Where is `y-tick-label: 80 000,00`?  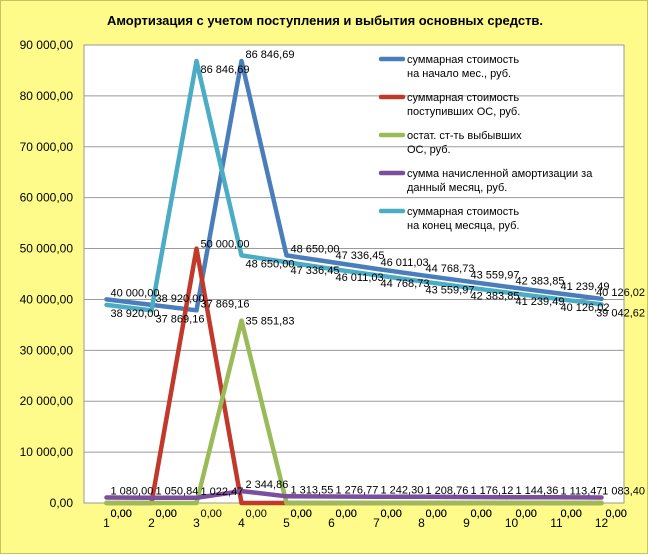
y-tick-label: 80 000,00 is located at coordinates (47, 96).